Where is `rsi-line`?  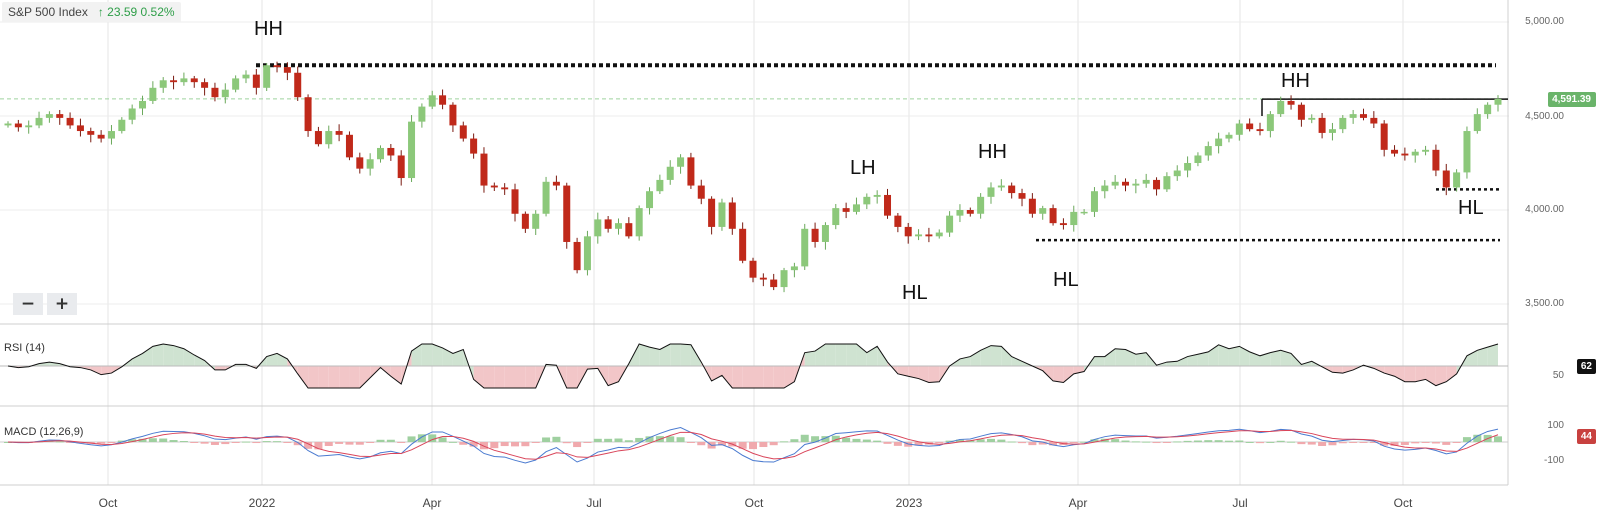
rsi-line is located at coordinates (753, 366).